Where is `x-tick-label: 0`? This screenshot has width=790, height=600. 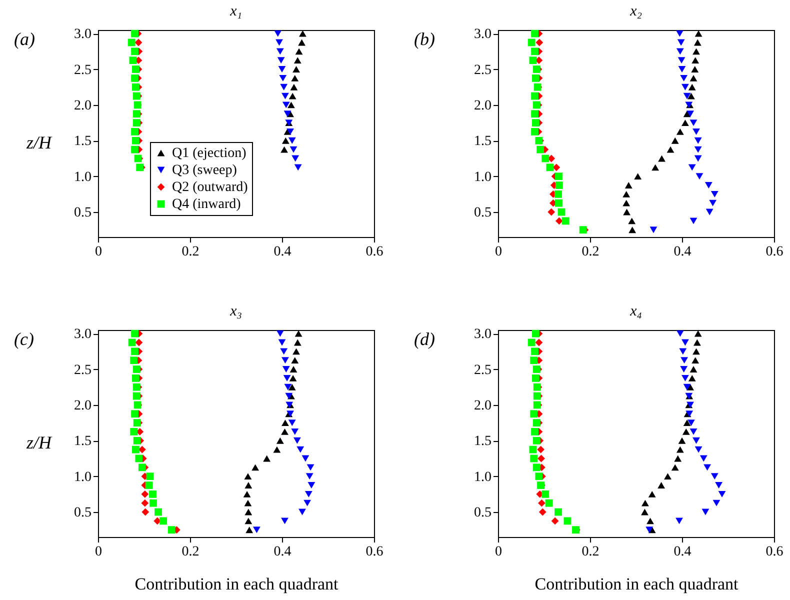
x-tick-label: 0 is located at coordinates (98, 552).